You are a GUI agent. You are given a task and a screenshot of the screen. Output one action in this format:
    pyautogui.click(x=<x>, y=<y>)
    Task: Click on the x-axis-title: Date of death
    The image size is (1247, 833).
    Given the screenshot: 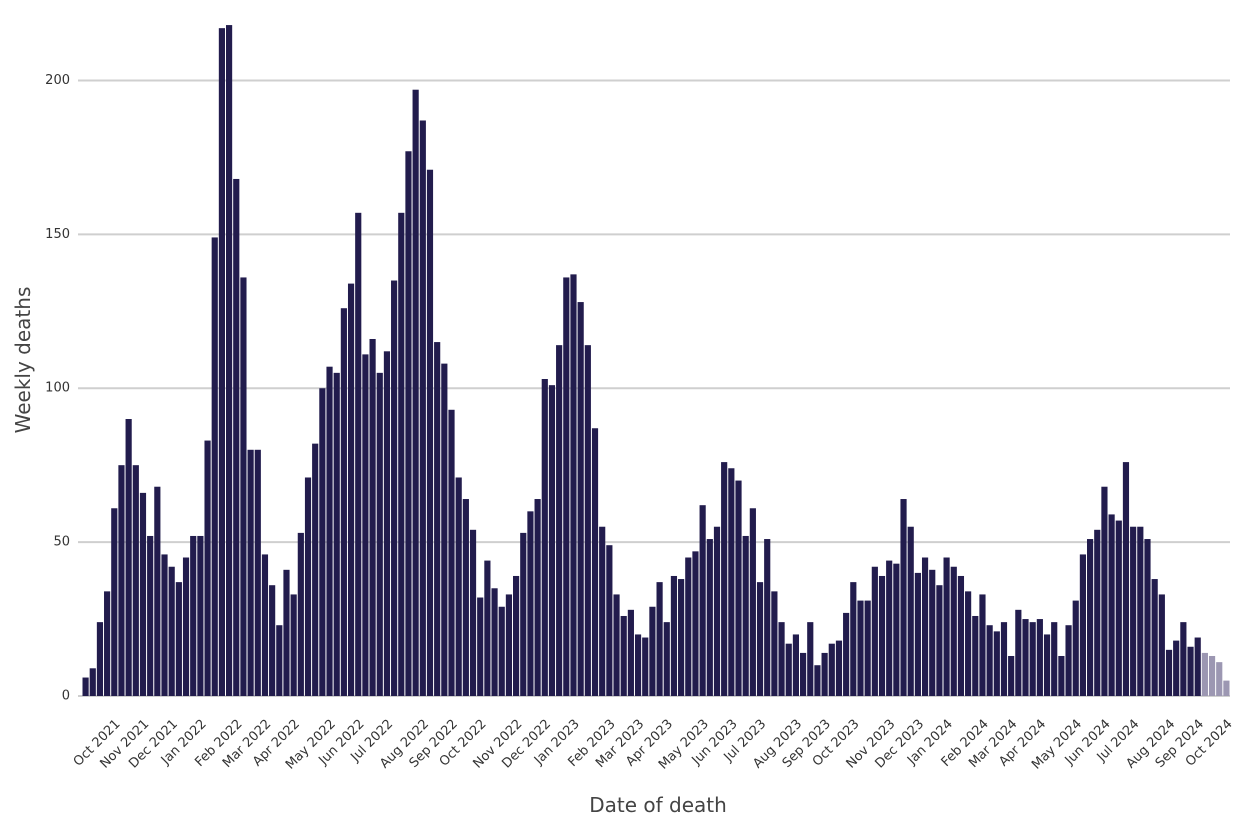 What is the action you would take?
    pyautogui.click(x=658, y=805)
    